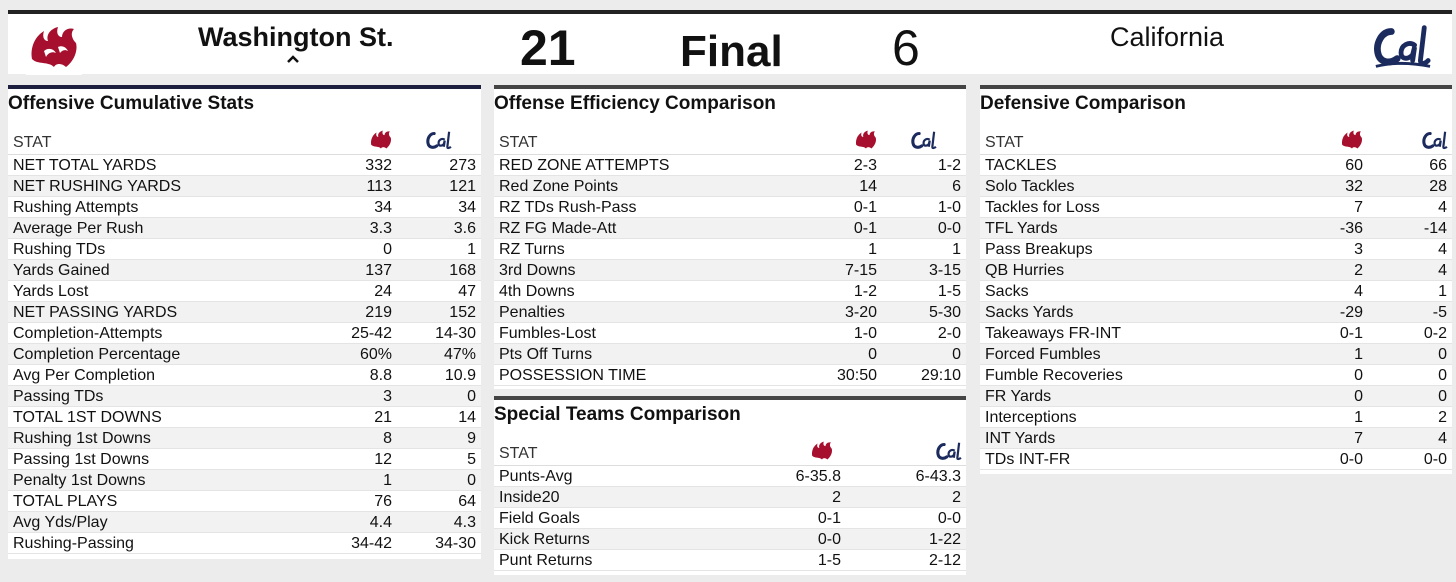 This screenshot has width=1456, height=582. Describe the element at coordinates (1018, 396) in the screenshot. I see `stat-label: FR Yards` at that location.